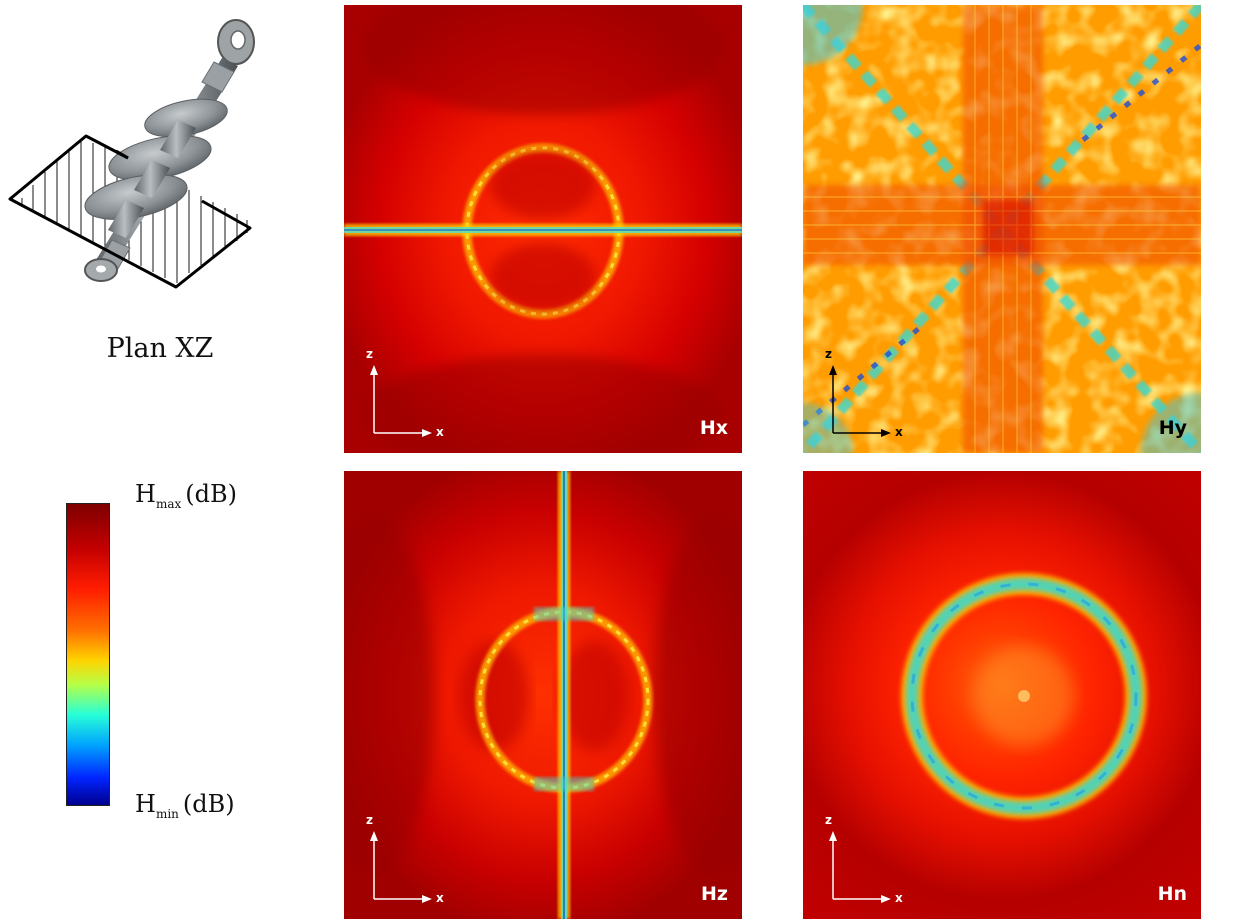 Image resolution: width=1243 pixels, height=921 pixels. I want to click on colorbar, so click(88, 654).